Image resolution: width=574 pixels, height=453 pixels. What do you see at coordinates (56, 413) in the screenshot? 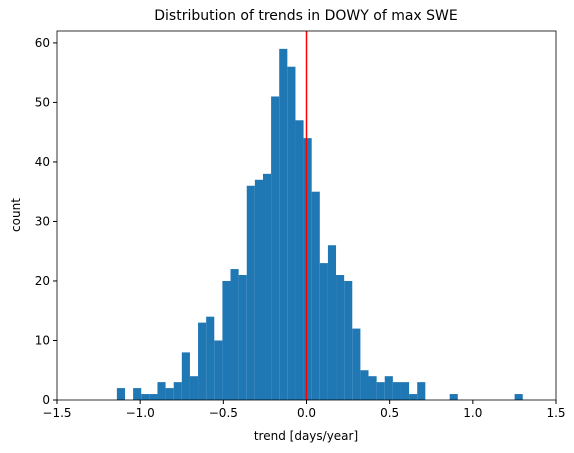
I see `x-tick-label: −1.5` at bounding box center [56, 413].